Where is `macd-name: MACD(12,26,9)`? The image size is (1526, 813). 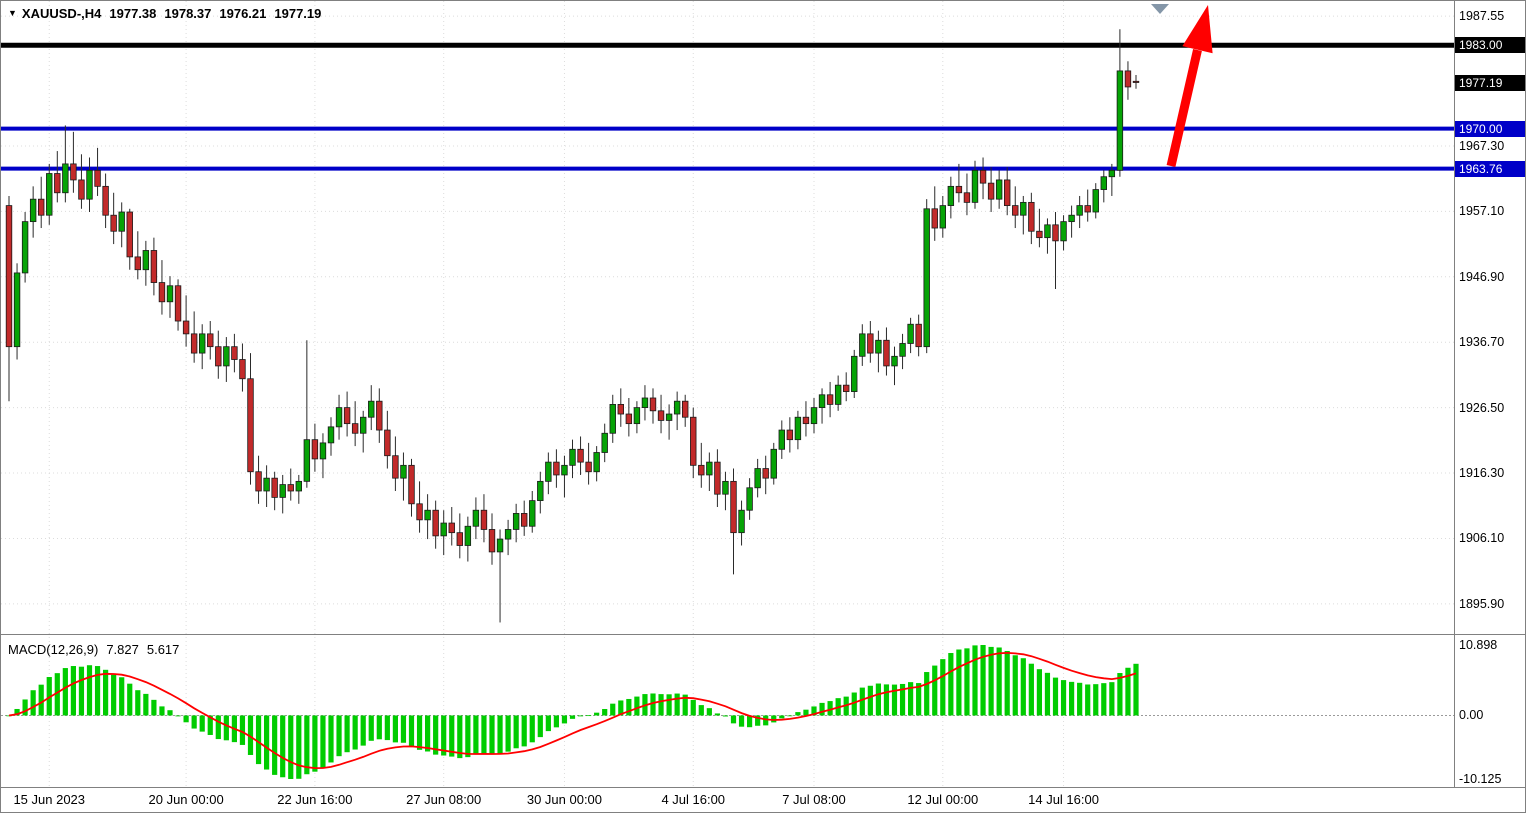 macd-name: MACD(12,26,9) is located at coordinates (53, 649).